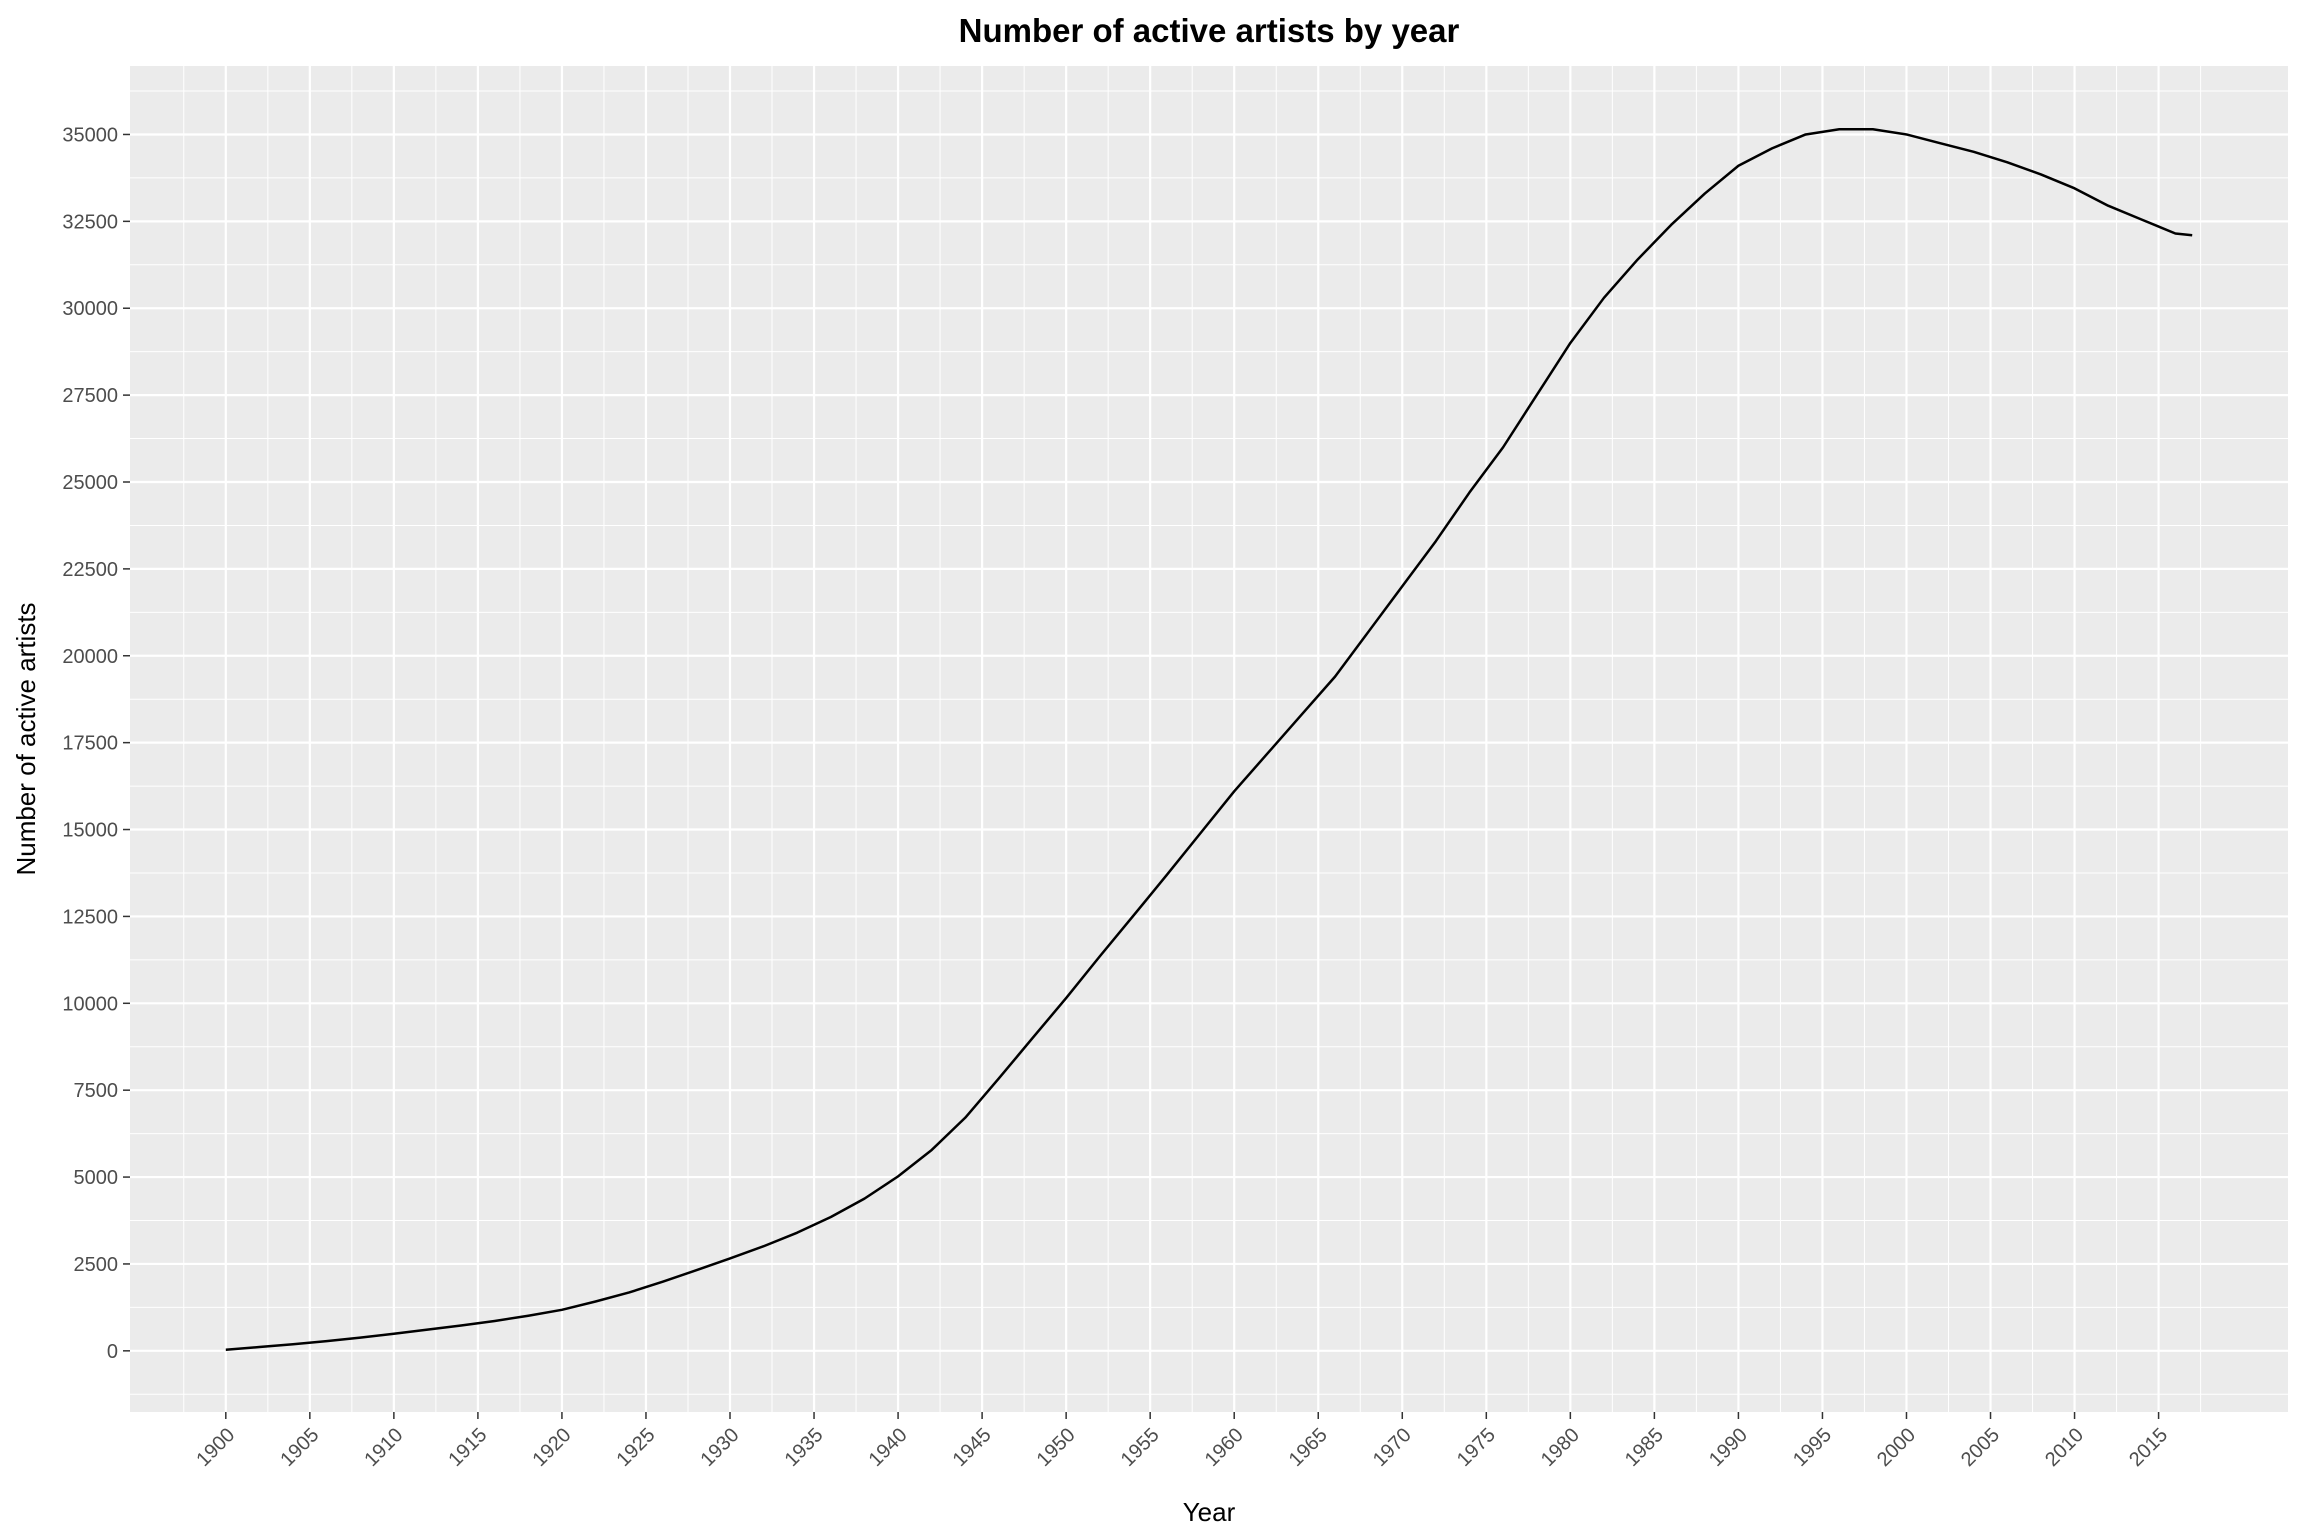  Describe the element at coordinates (2064, 1447) in the screenshot. I see `x-tick-label: 2010` at that location.